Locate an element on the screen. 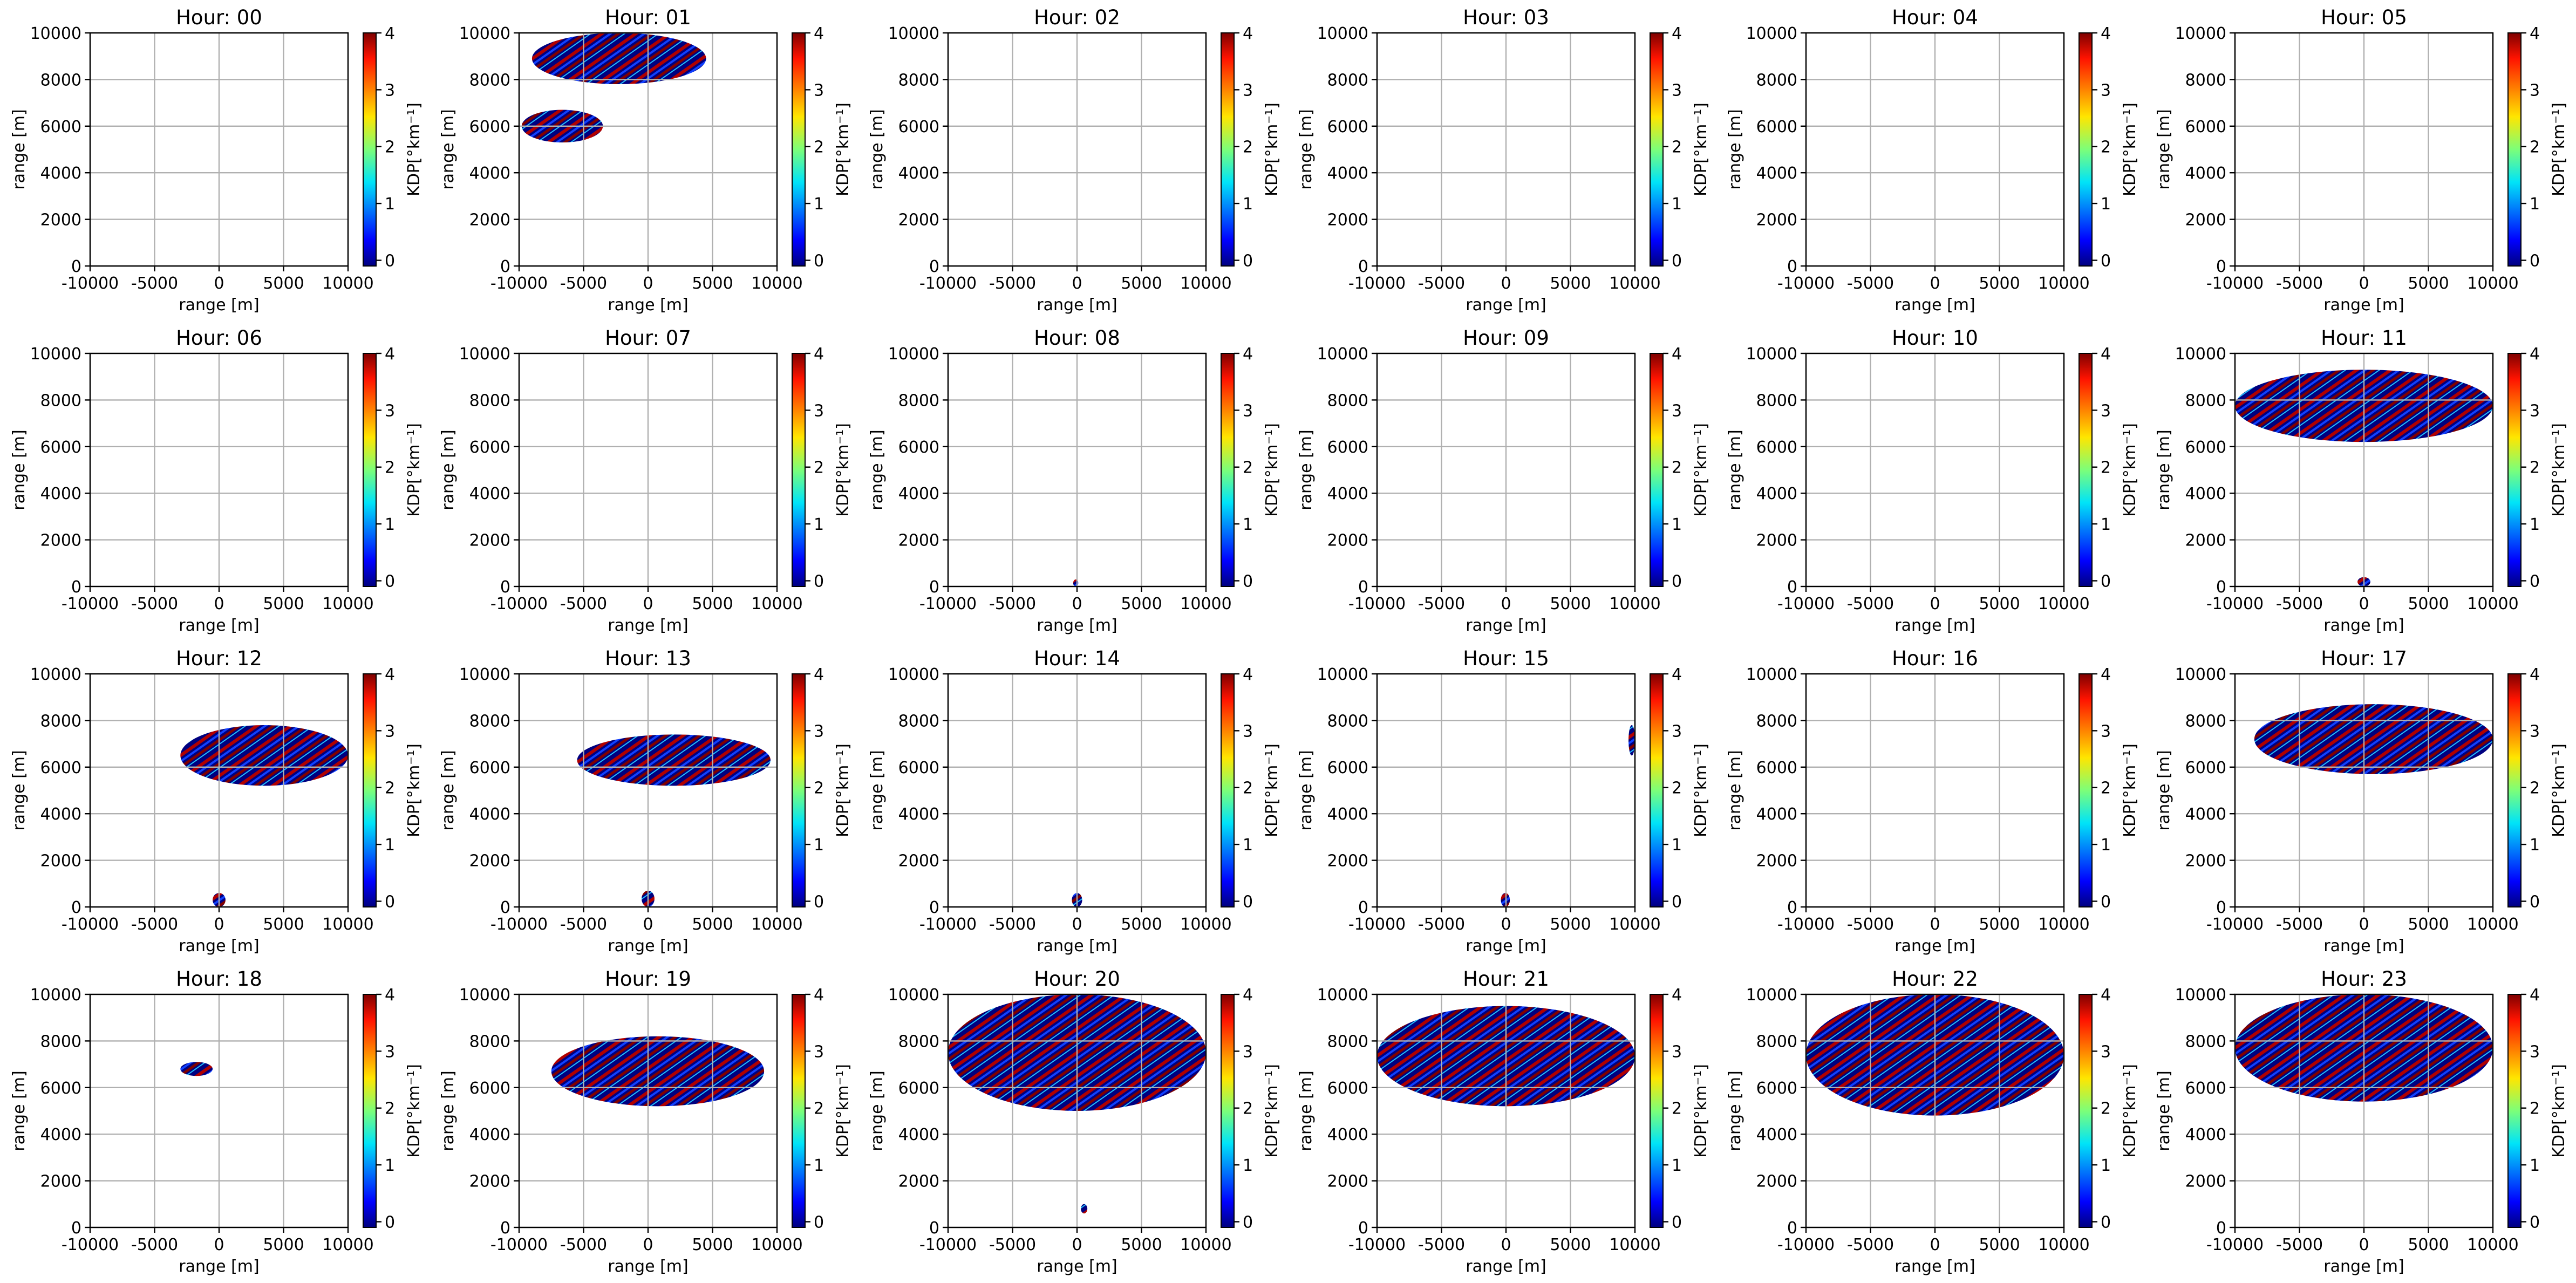 The image size is (2576, 1283). y-axis-label: range [m] is located at coordinates (877, 149).